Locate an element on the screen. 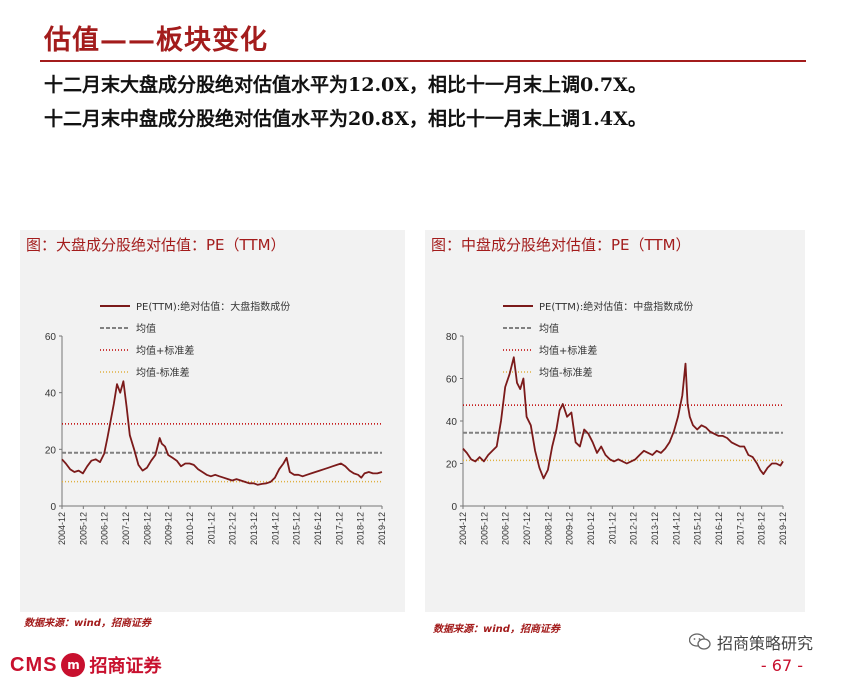 This screenshot has width=843, height=680. wechat-account: 招商策略研究 is located at coordinates (750, 642).